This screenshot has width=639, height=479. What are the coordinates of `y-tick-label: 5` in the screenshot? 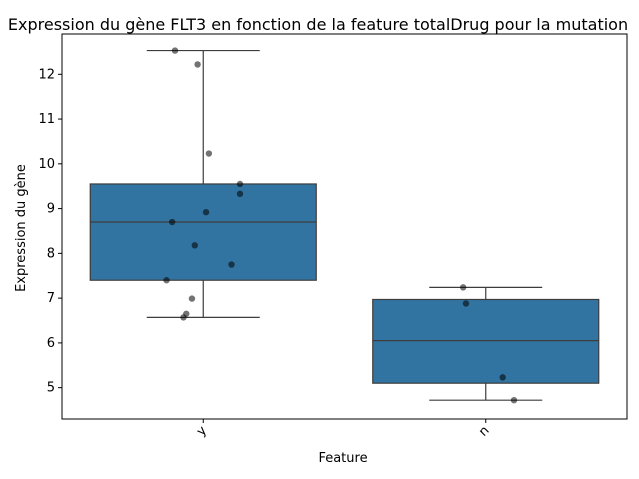 It's located at (51, 388).